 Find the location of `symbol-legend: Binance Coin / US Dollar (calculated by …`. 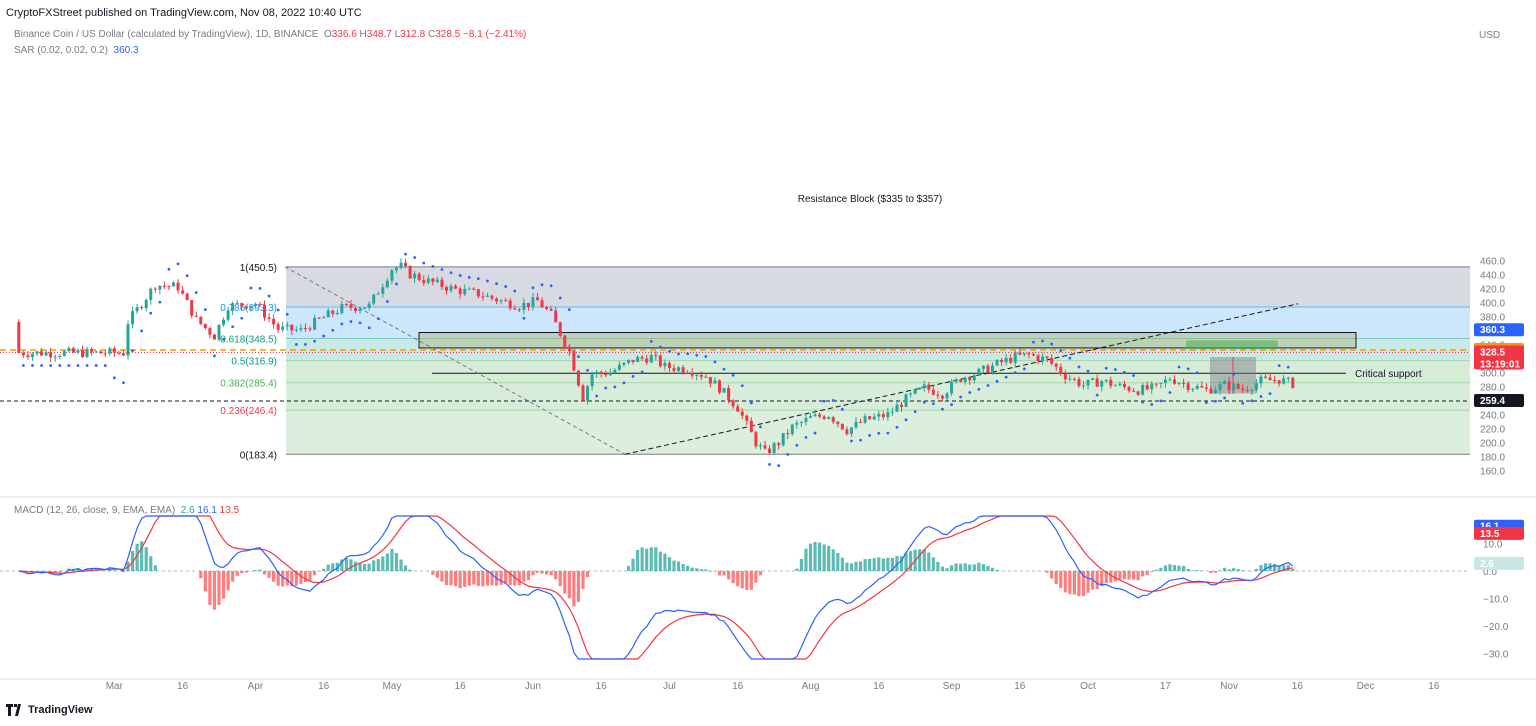

symbol-legend: Binance Coin / US Dollar (calculated by … is located at coordinates (270, 34).